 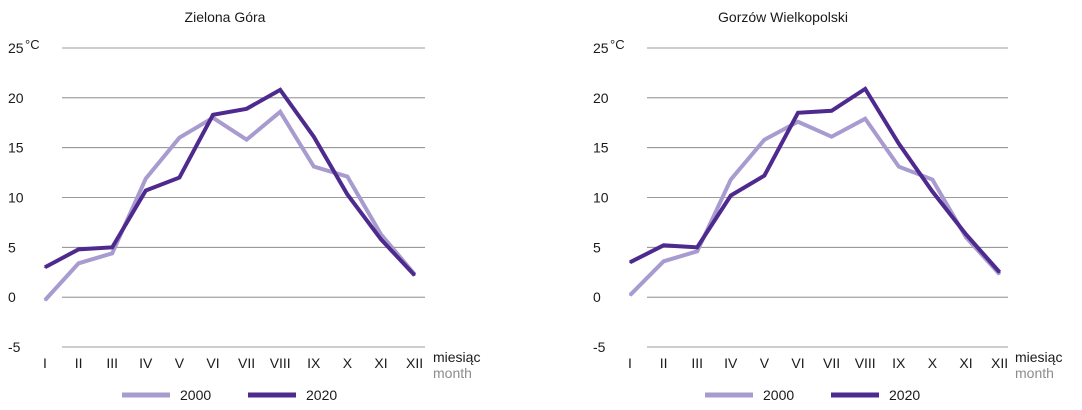 What do you see at coordinates (246, 363) in the screenshot?
I see `x-tick-label: VII` at bounding box center [246, 363].